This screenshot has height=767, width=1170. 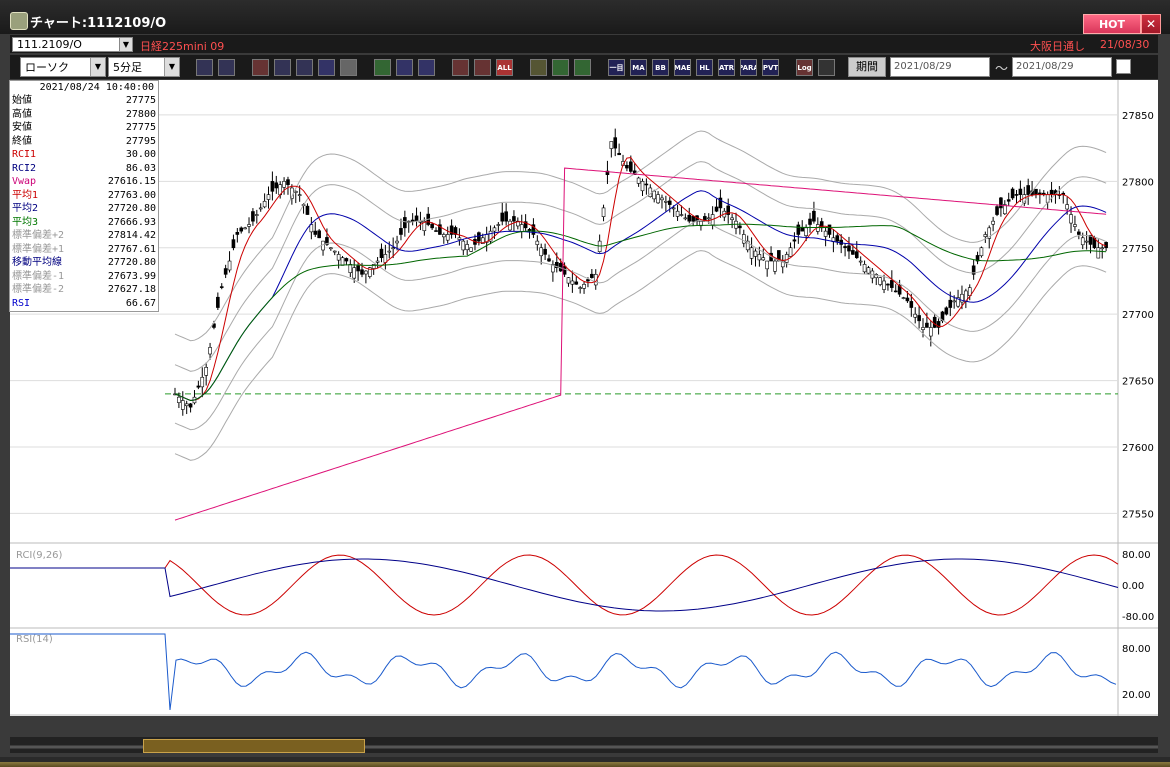 I want to click on disabled-tool-icon, so click(x=348, y=67).